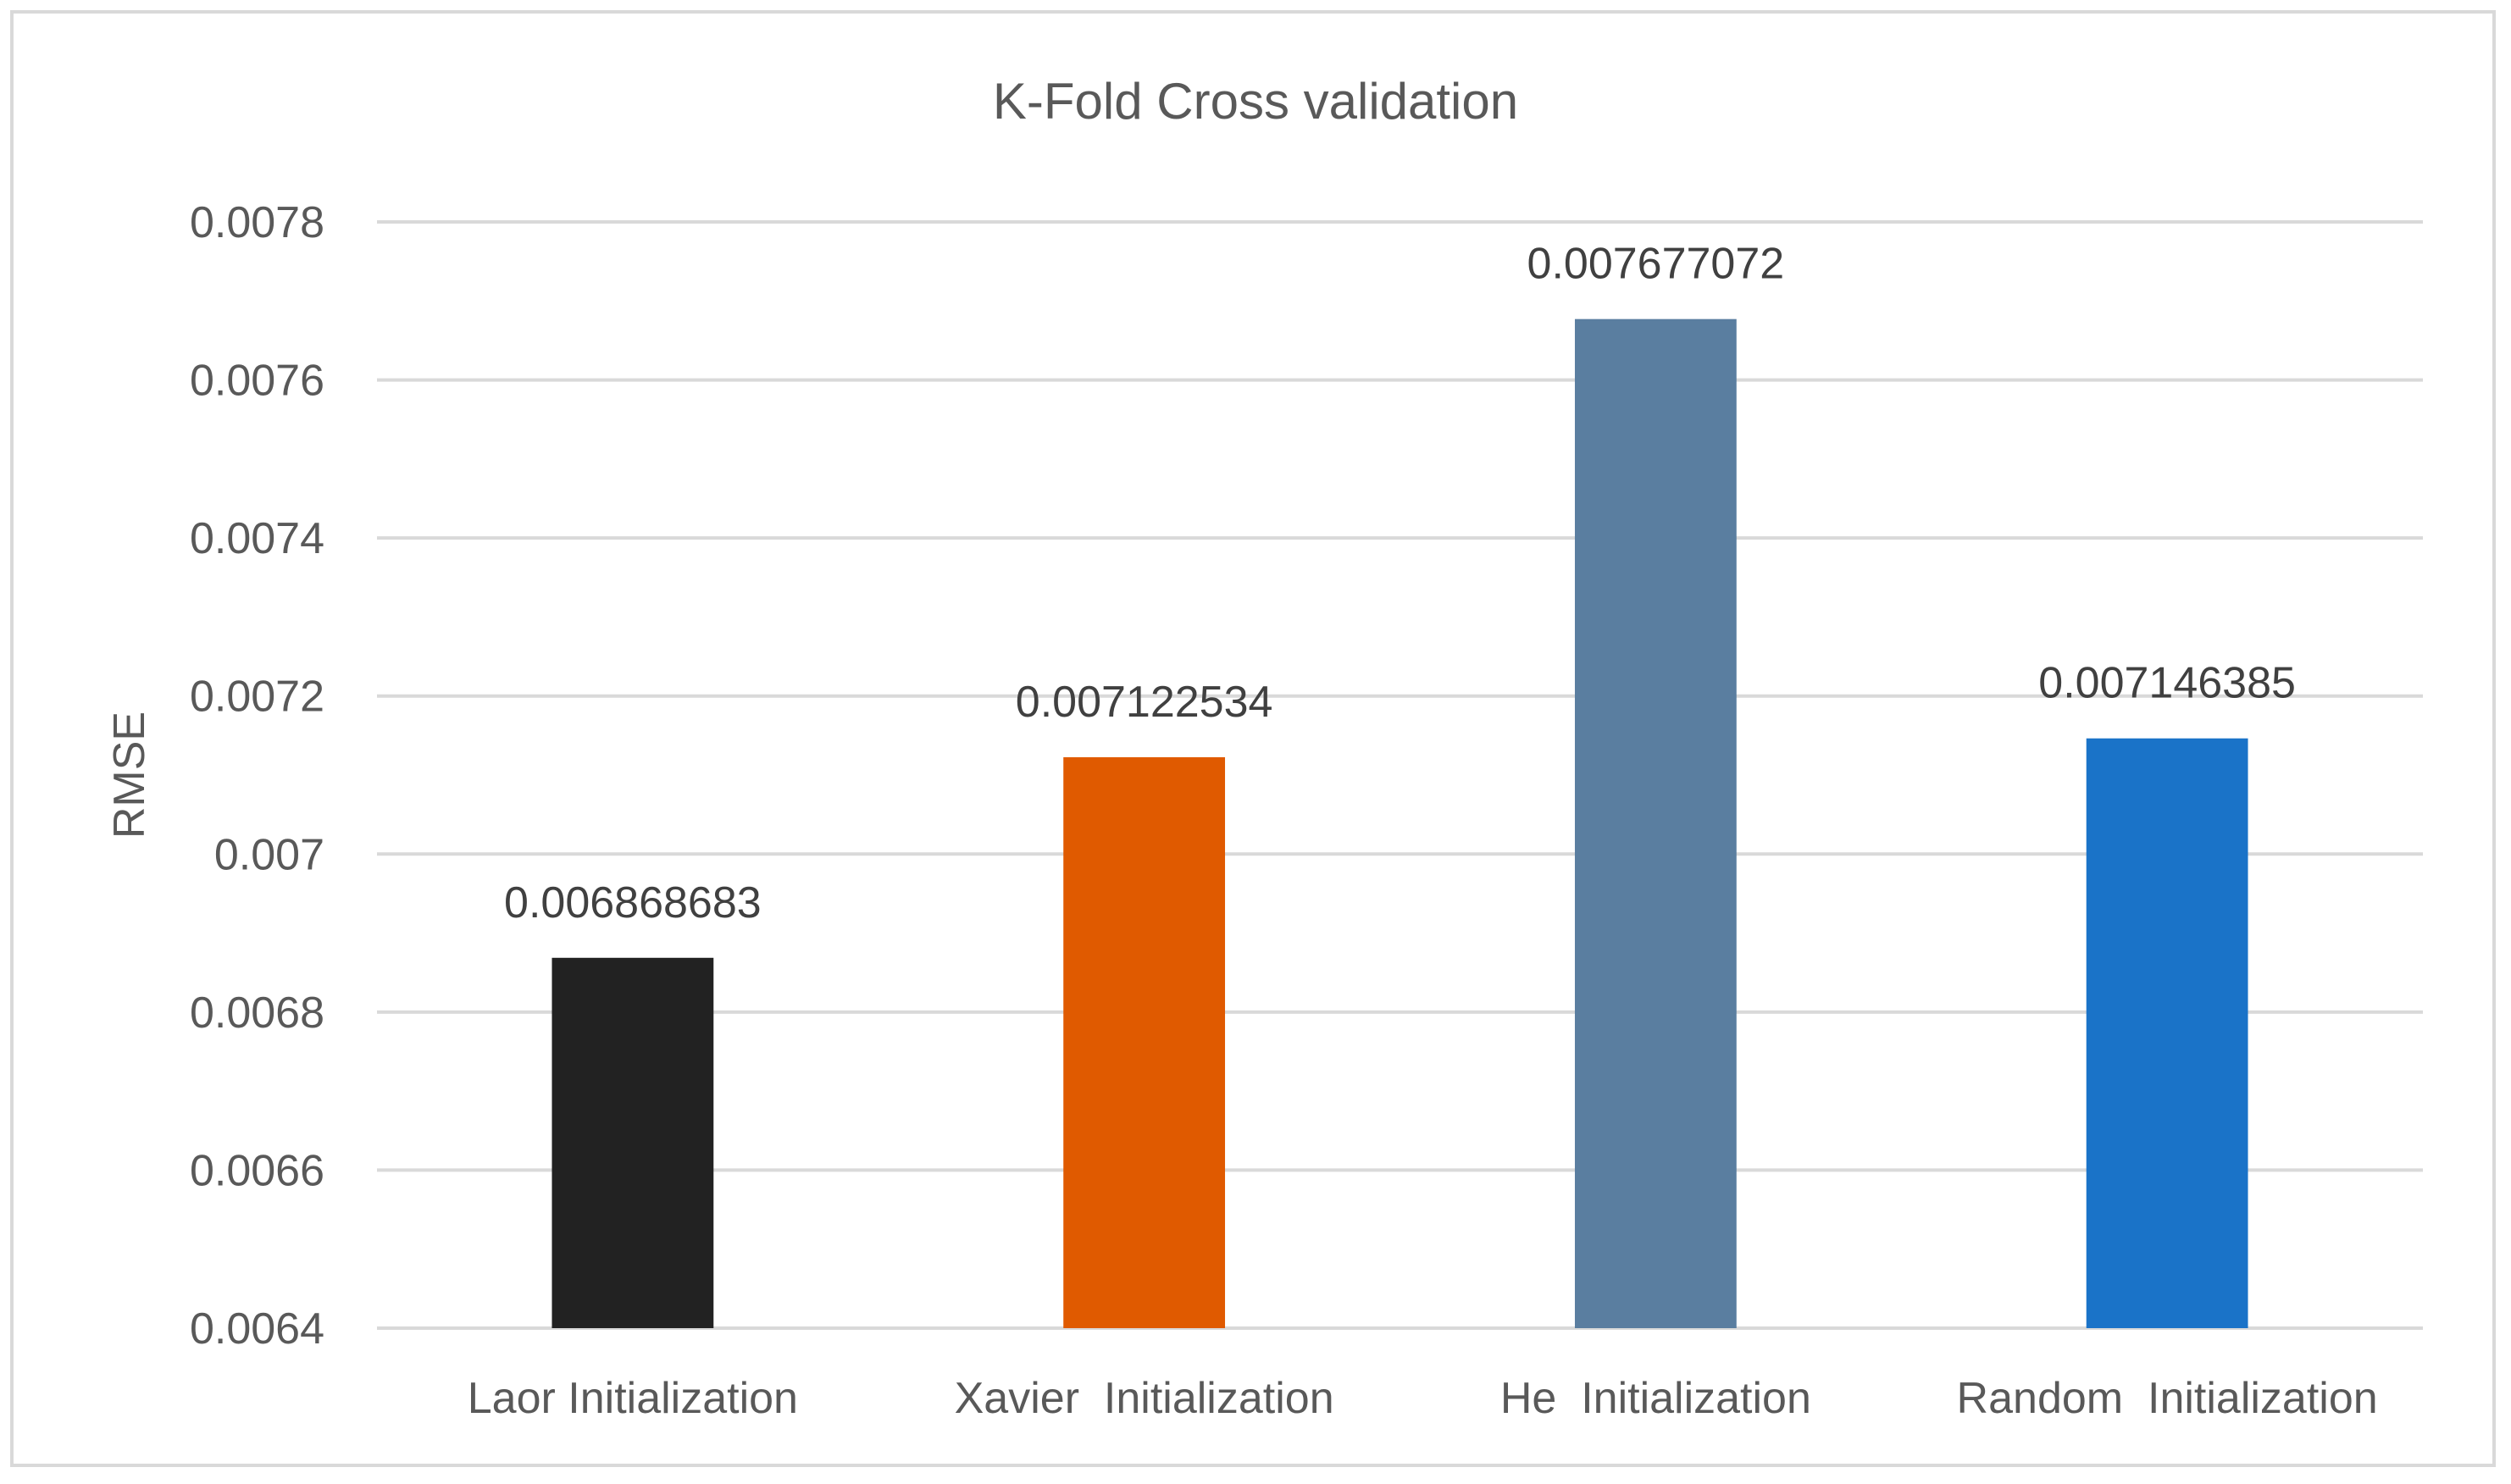  I want to click on y-tick-label: 0.0074, so click(257, 538).